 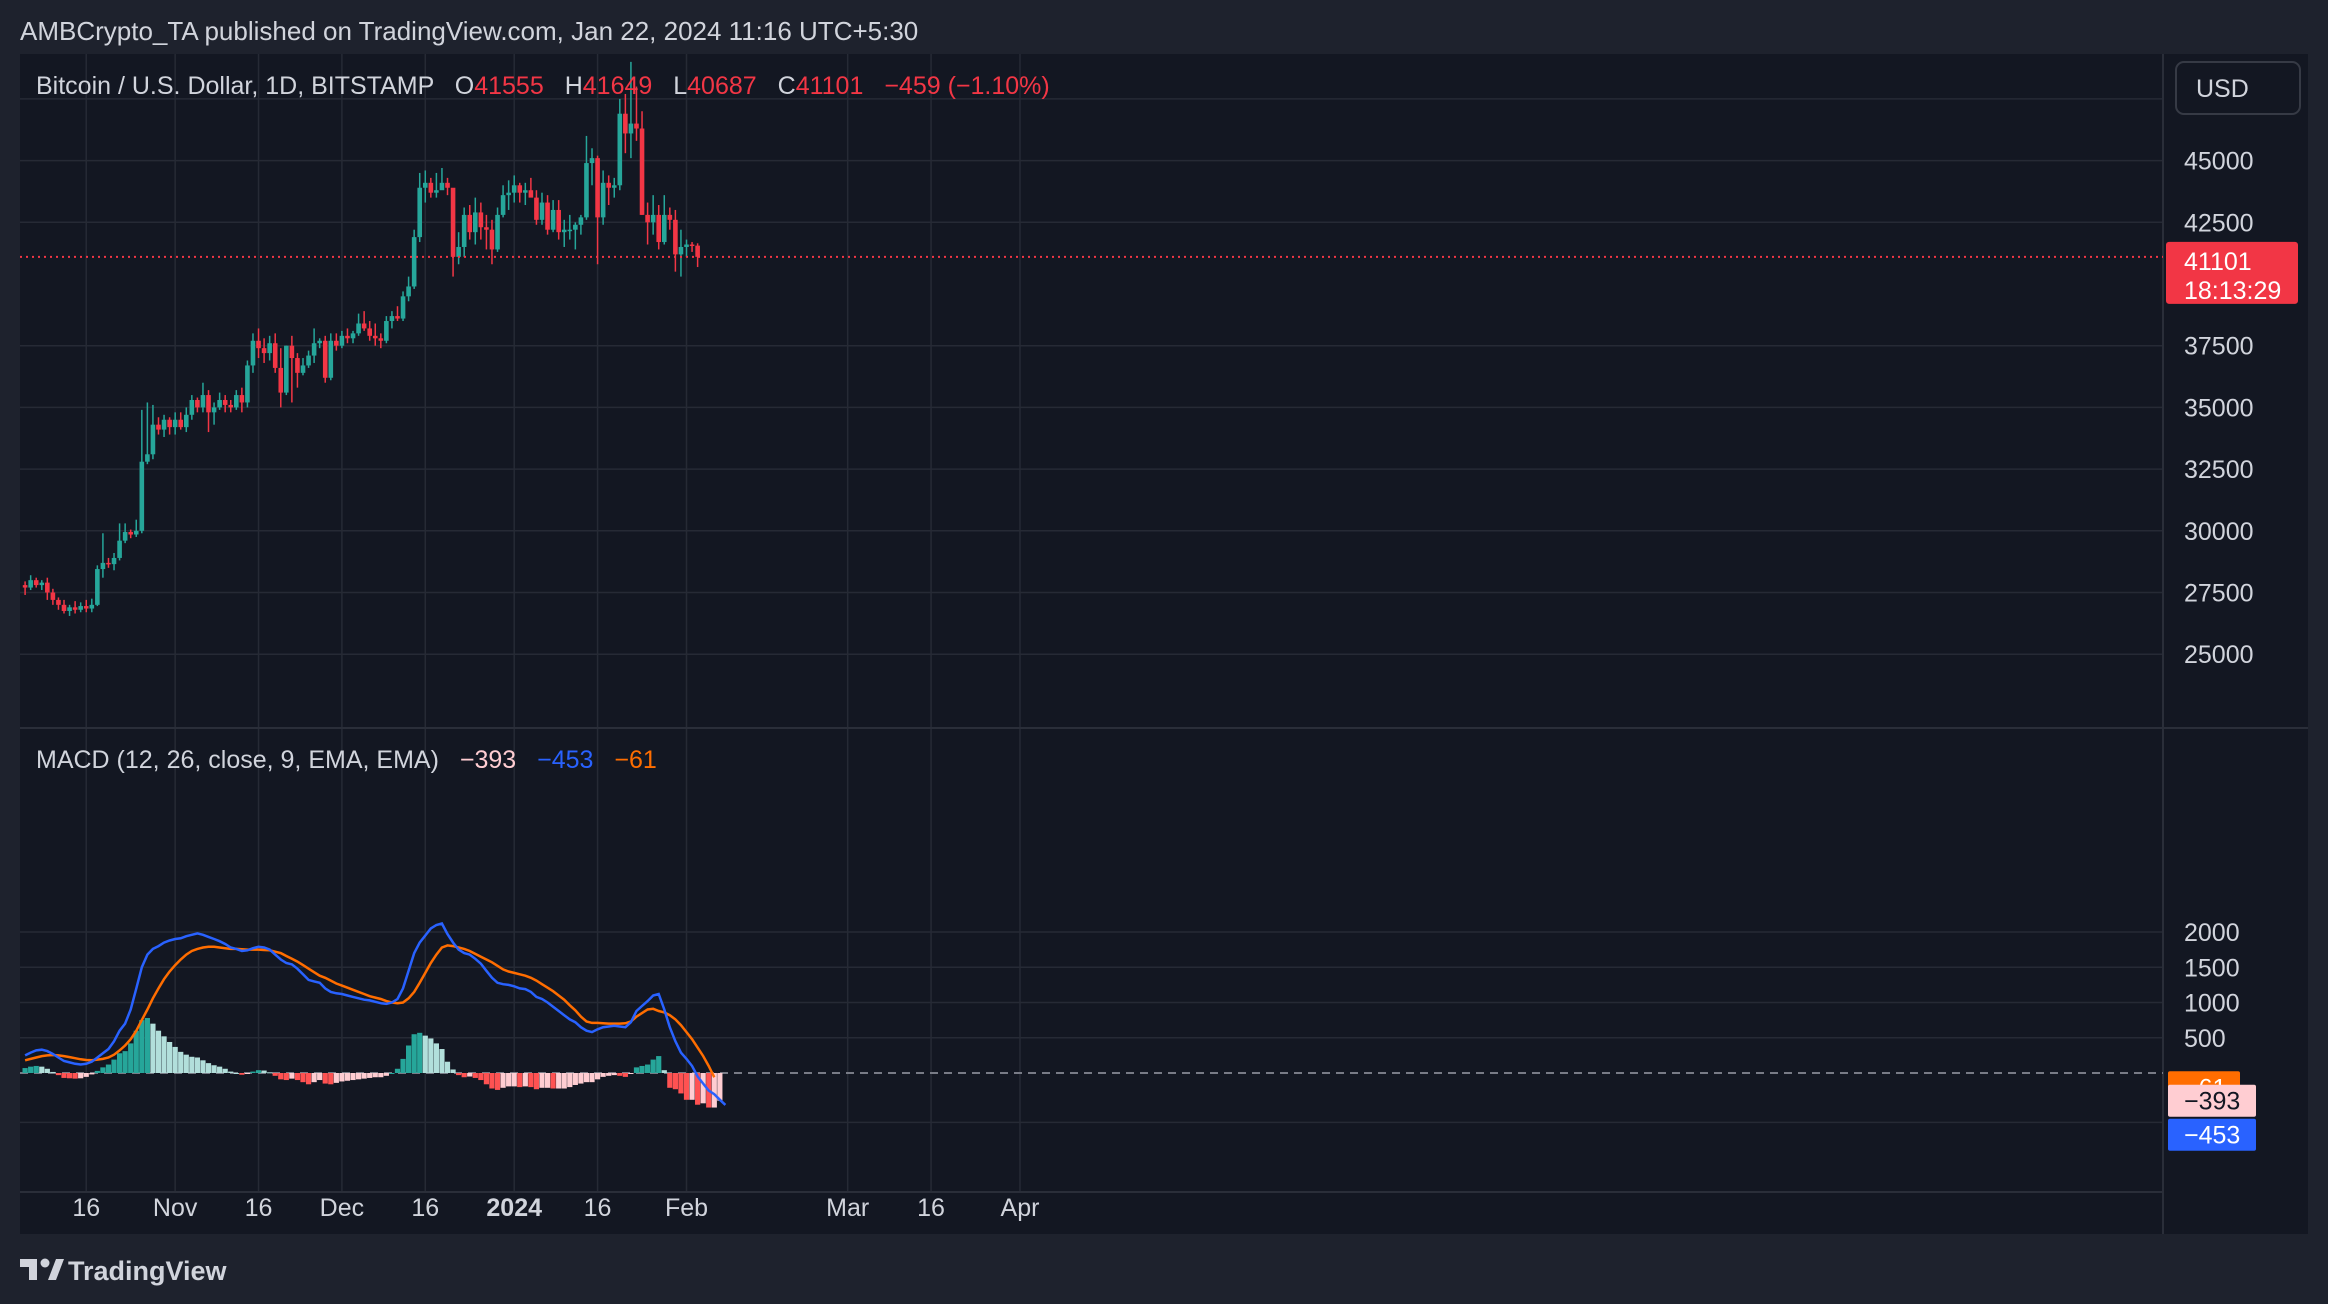 I want to click on macd-line, so click(x=375, y=1014).